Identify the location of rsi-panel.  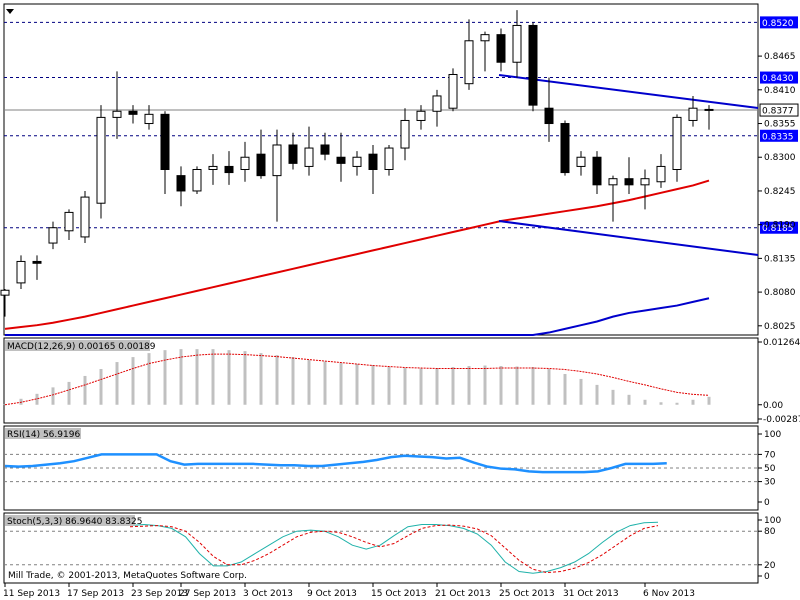
(381, 468).